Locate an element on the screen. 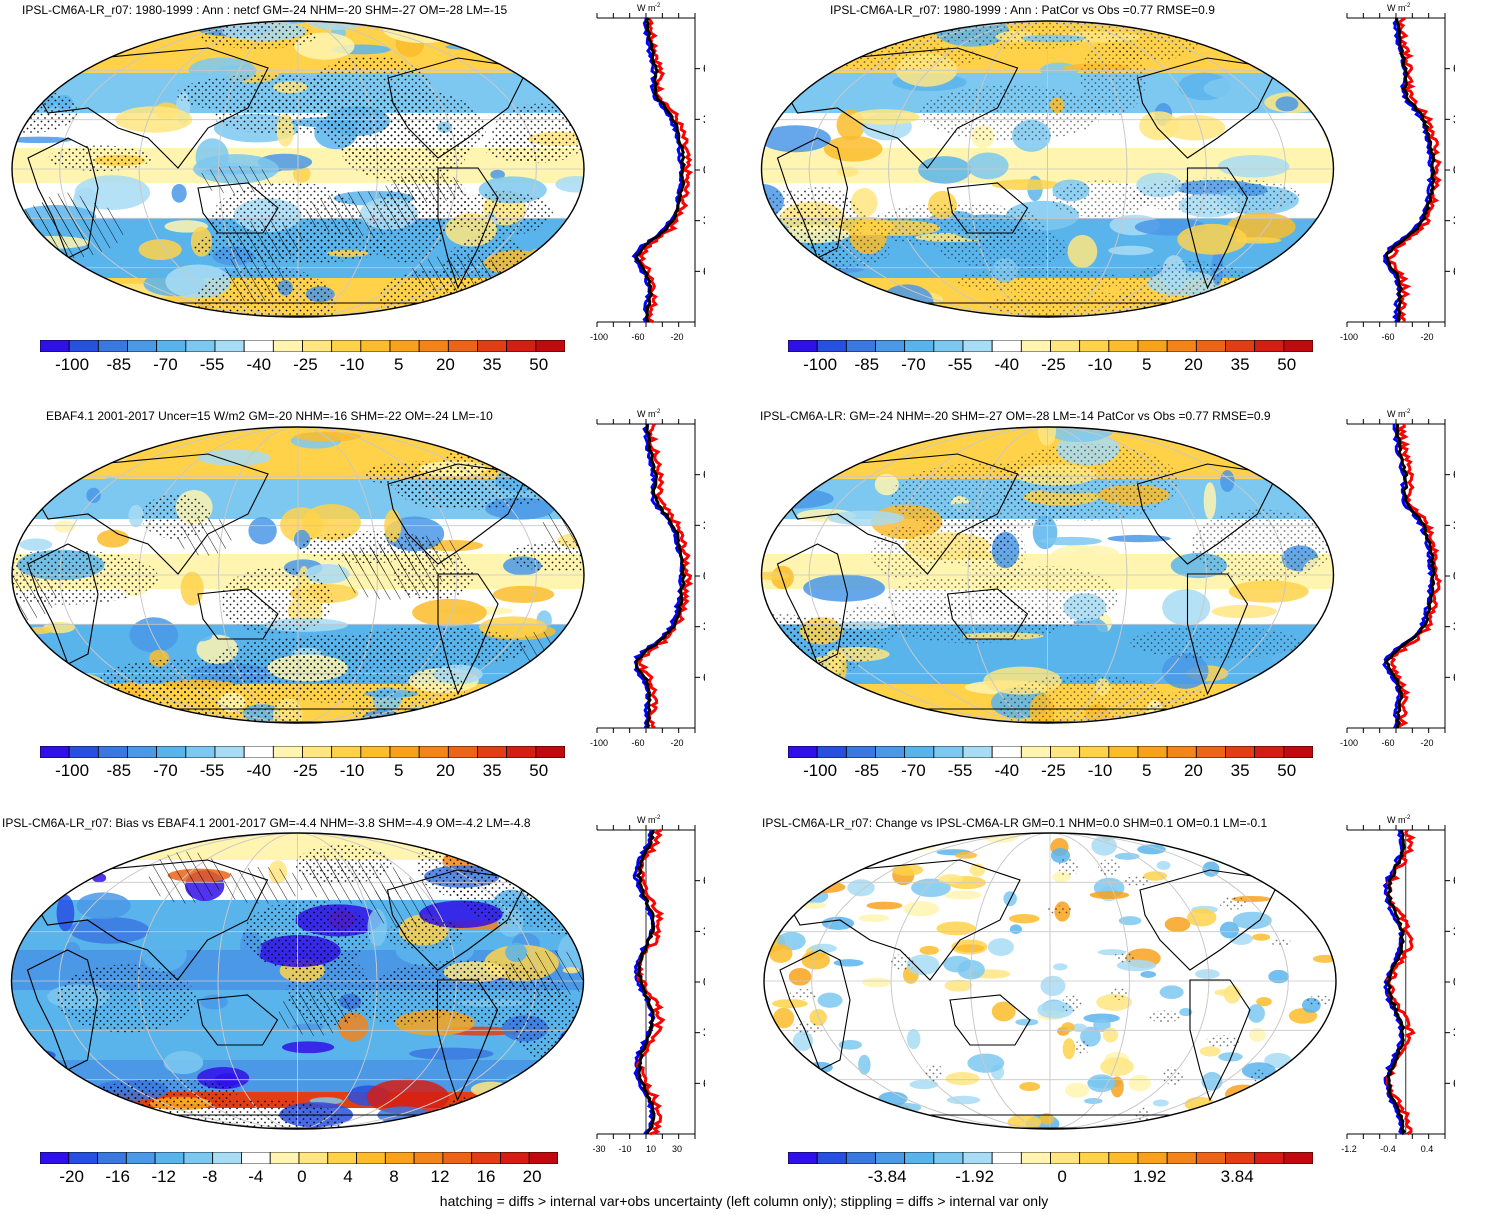 This screenshot has height=1215, width=1488. zonal-obs-line is located at coordinates (659, 576).